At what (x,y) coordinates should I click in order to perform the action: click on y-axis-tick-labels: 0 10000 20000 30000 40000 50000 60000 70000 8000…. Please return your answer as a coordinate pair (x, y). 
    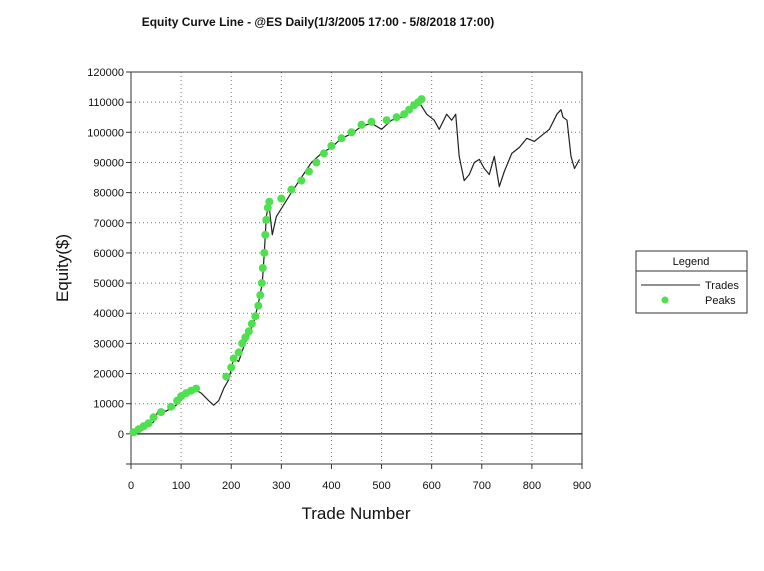
    Looking at the image, I should click on (105, 254).